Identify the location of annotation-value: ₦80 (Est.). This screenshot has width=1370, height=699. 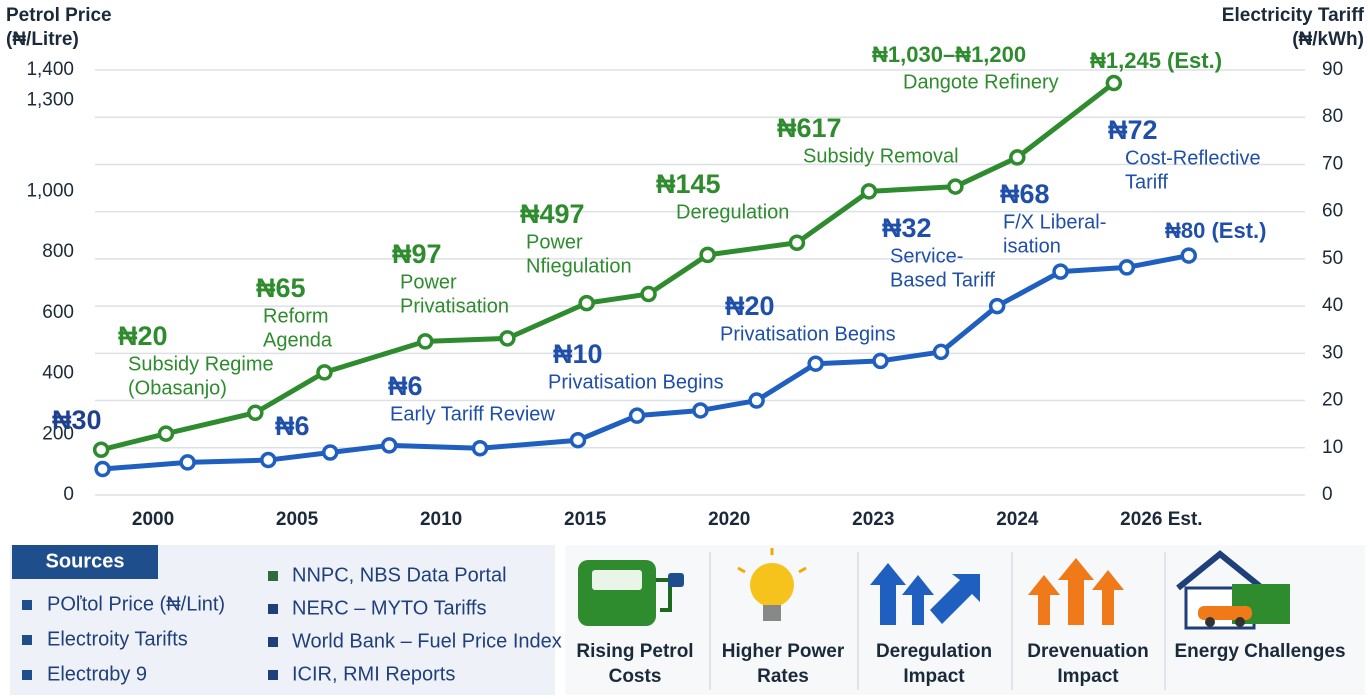
(1215, 230).